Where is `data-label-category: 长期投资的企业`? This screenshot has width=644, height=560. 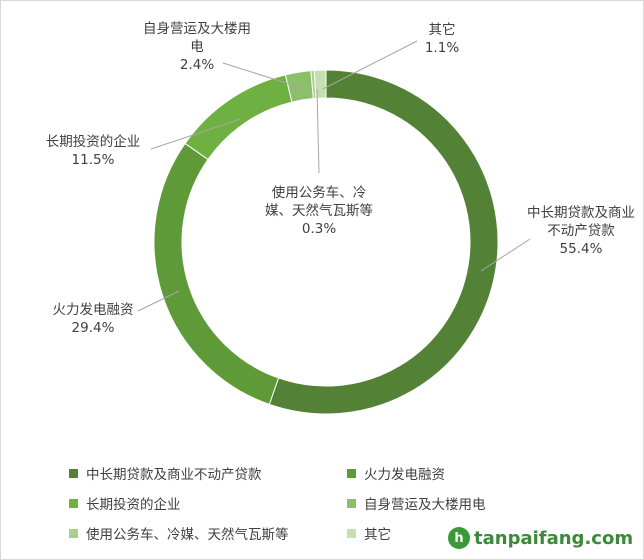
data-label-category: 长期投资的企业 is located at coordinates (93, 142).